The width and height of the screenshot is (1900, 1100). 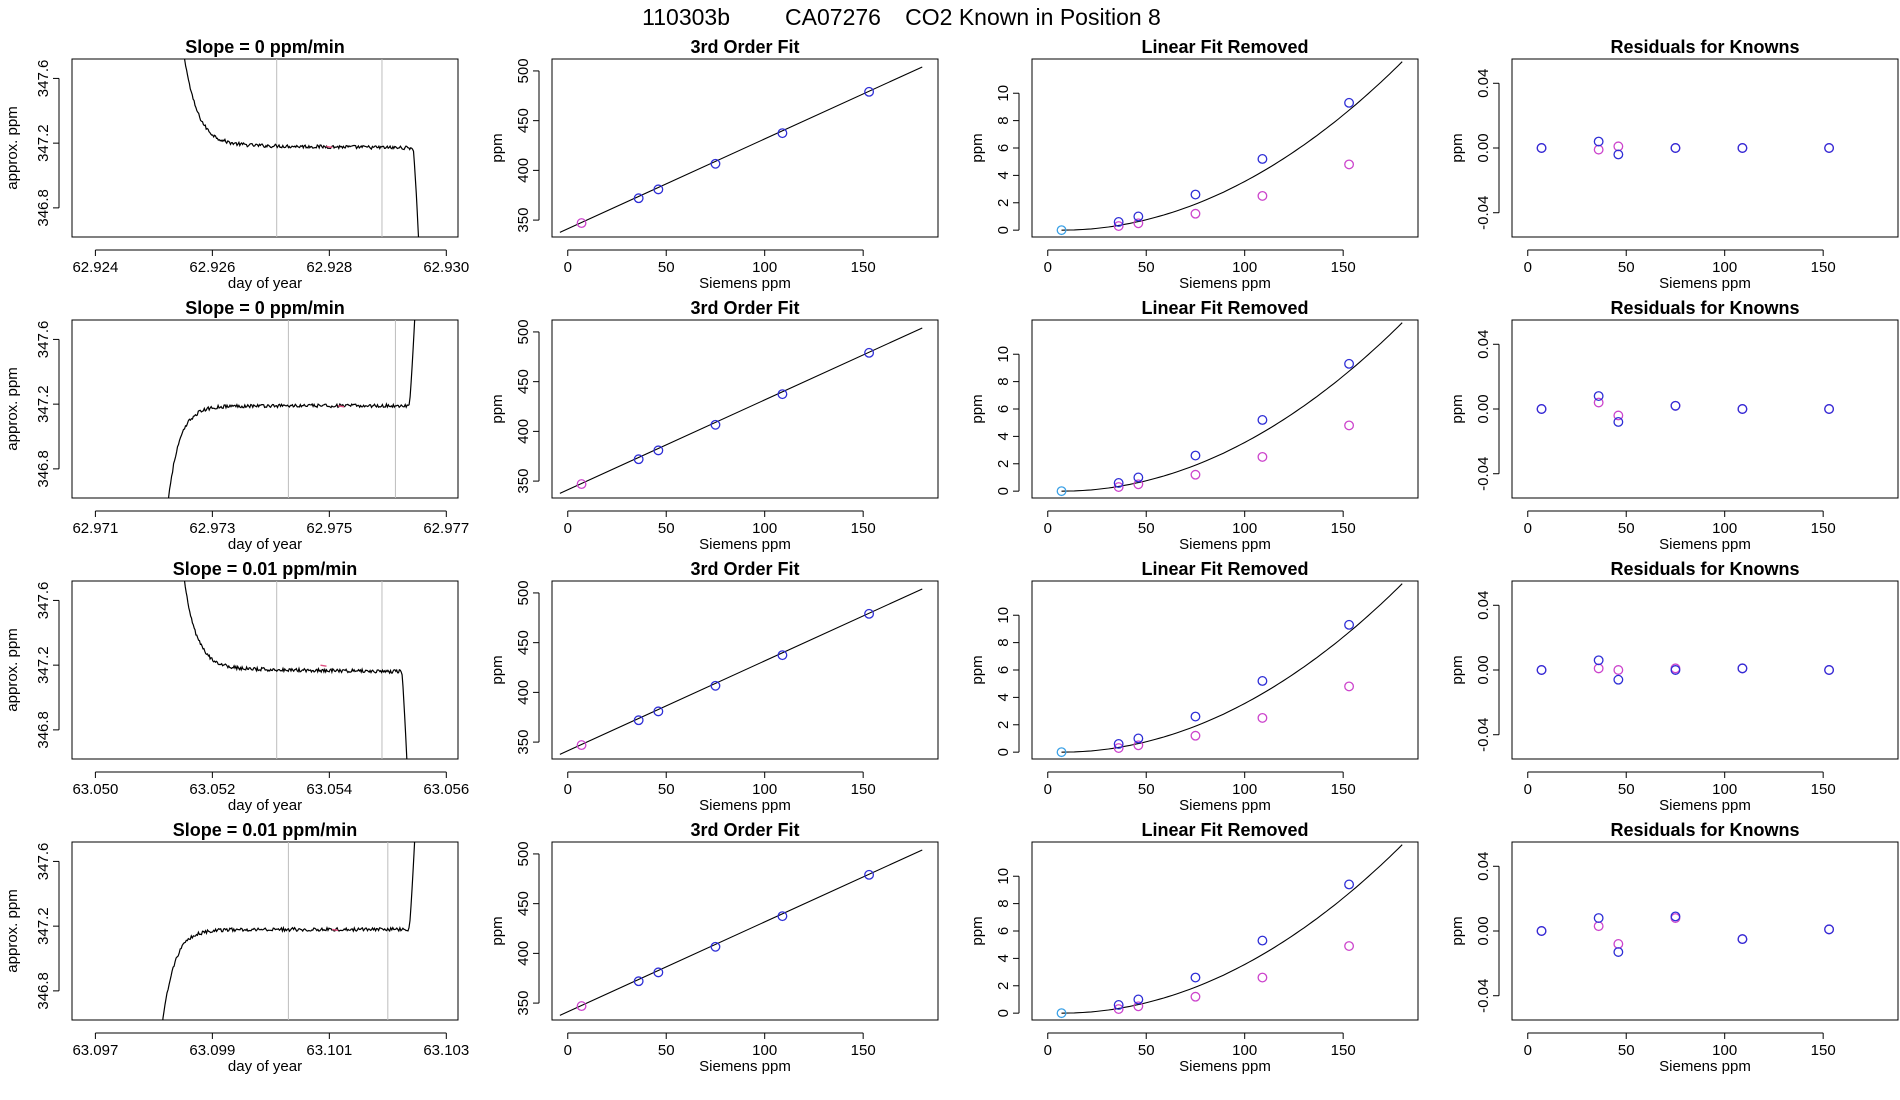 What do you see at coordinates (1003, 409) in the screenshot?
I see `y-tick-label: 6` at bounding box center [1003, 409].